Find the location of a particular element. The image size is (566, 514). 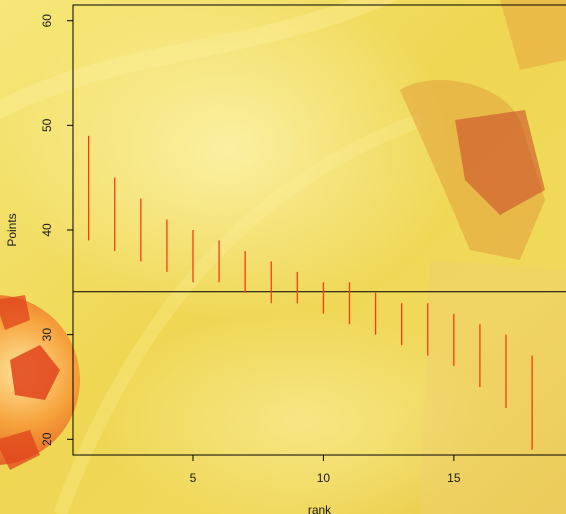

x-axis-title: rank is located at coordinates (320, 508).